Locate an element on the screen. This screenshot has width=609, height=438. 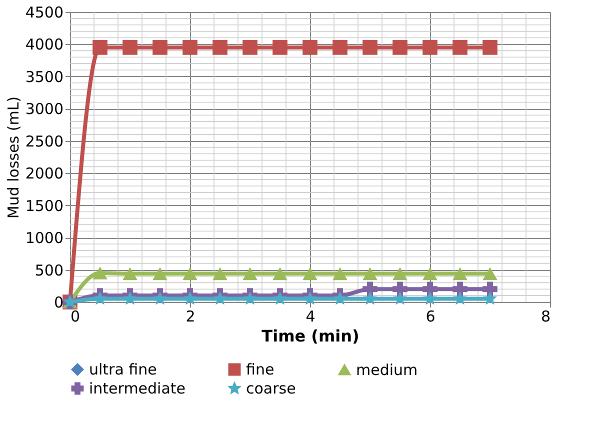
legend-label: coarse is located at coordinates (271, 389).